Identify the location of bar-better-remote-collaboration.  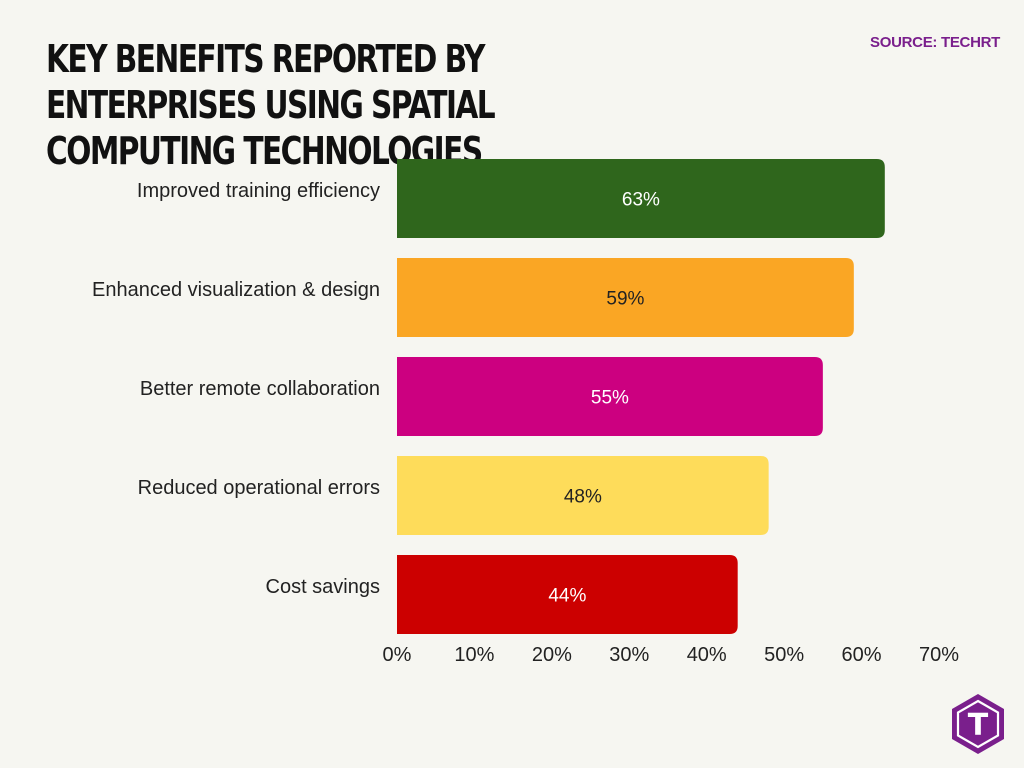
(610, 396).